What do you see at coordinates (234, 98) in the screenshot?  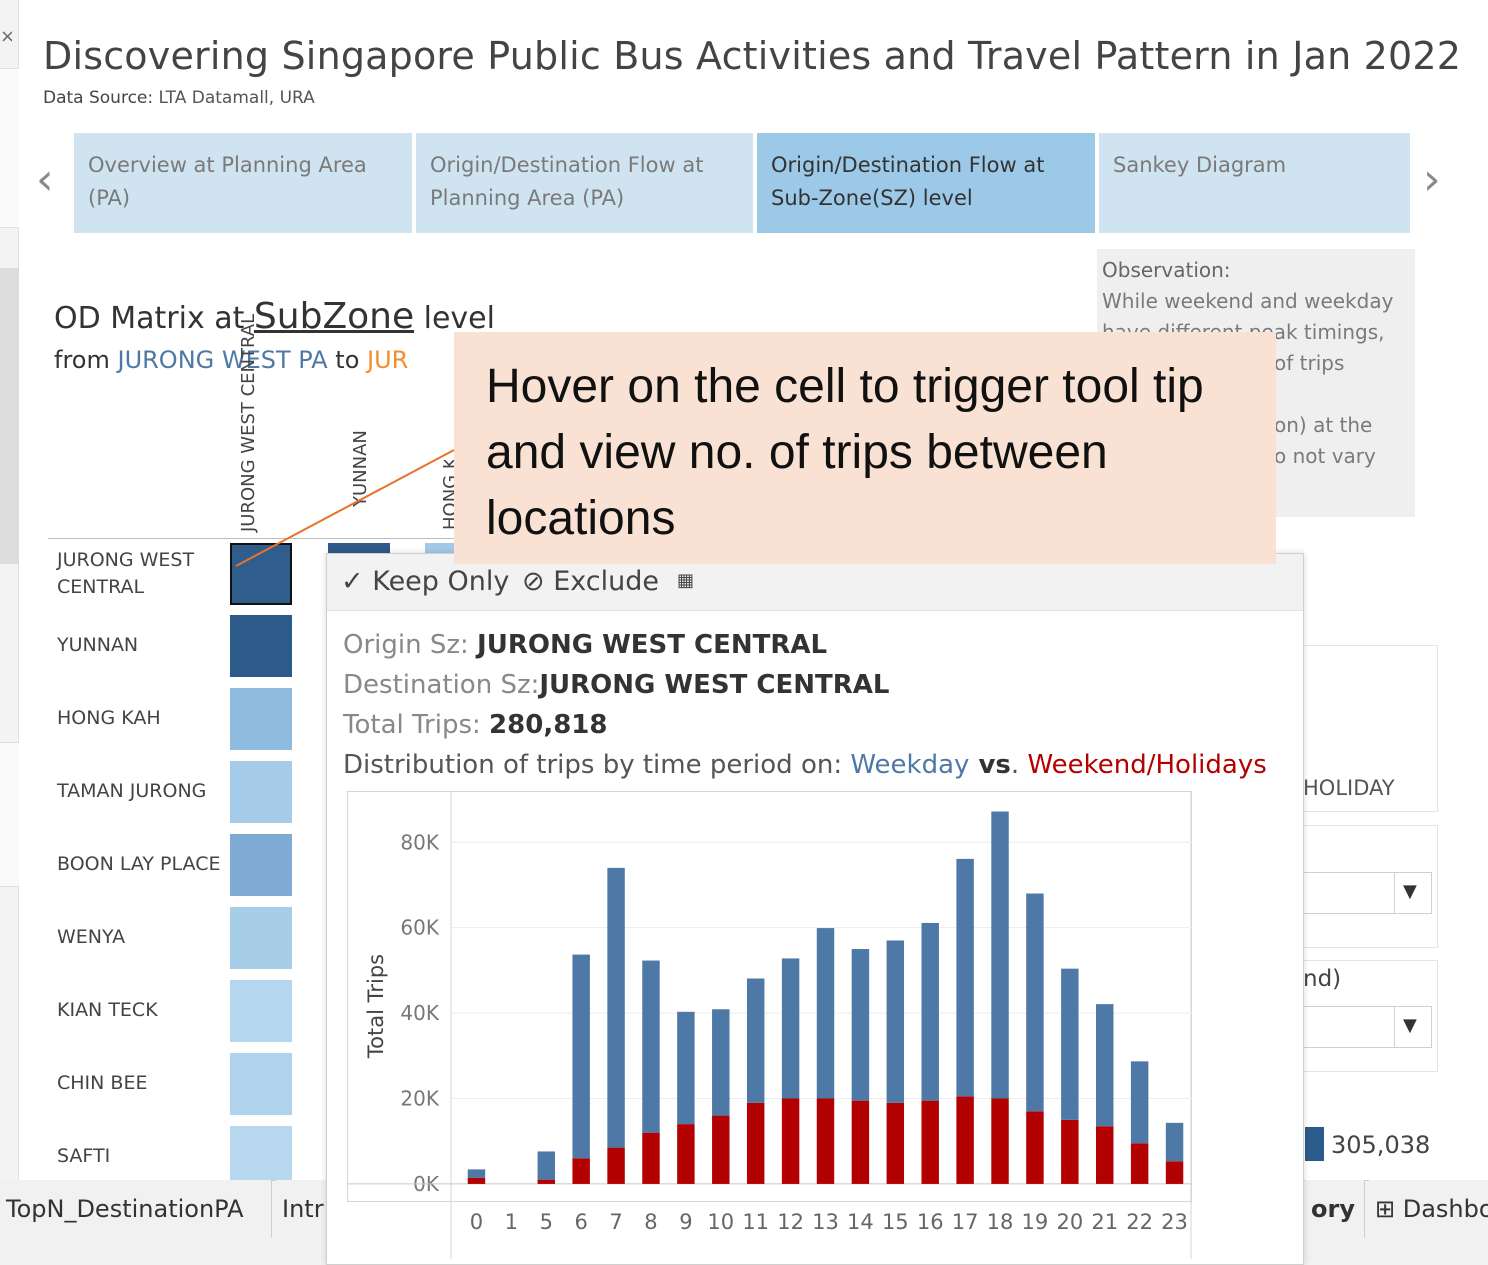 I see `data-source-value: LTA Datamall, URA` at bounding box center [234, 98].